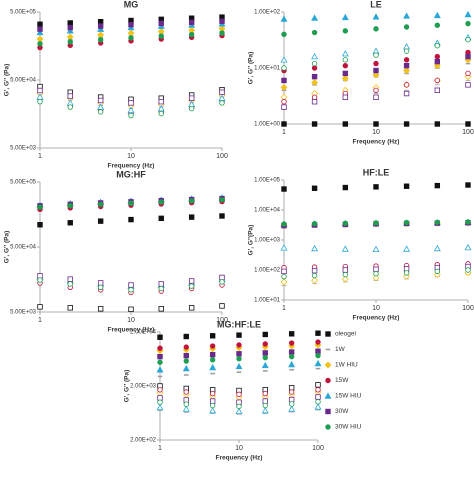 The height and width of the screenshot is (478, 474). I want to click on chart-title: MG:HF:LE, so click(239, 324).